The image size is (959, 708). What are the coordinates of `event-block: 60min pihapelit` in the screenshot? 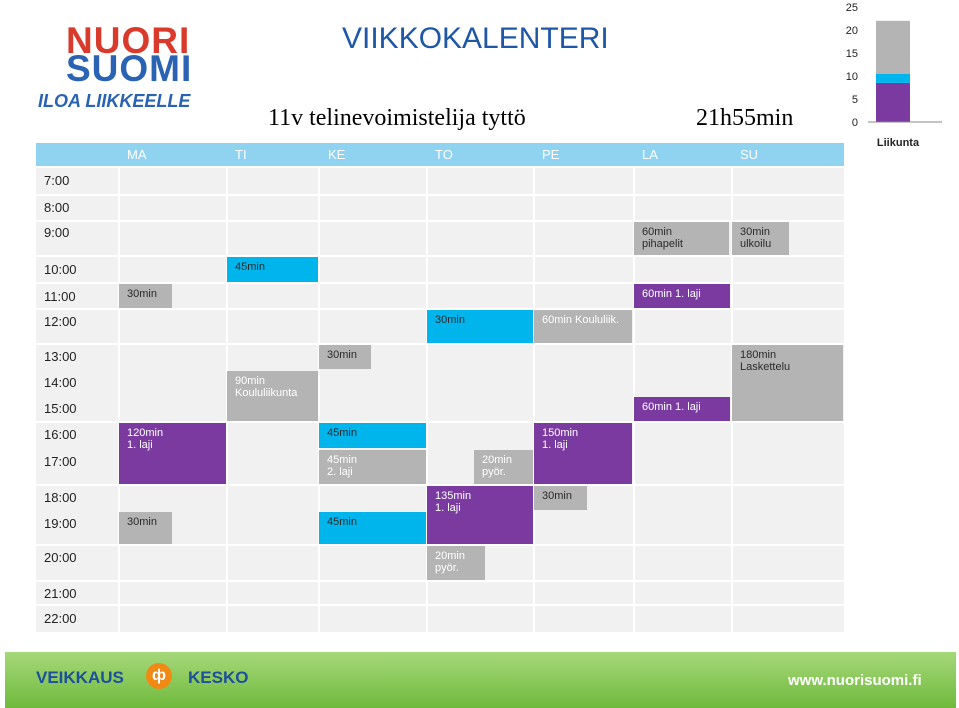 It's located at (681, 238).